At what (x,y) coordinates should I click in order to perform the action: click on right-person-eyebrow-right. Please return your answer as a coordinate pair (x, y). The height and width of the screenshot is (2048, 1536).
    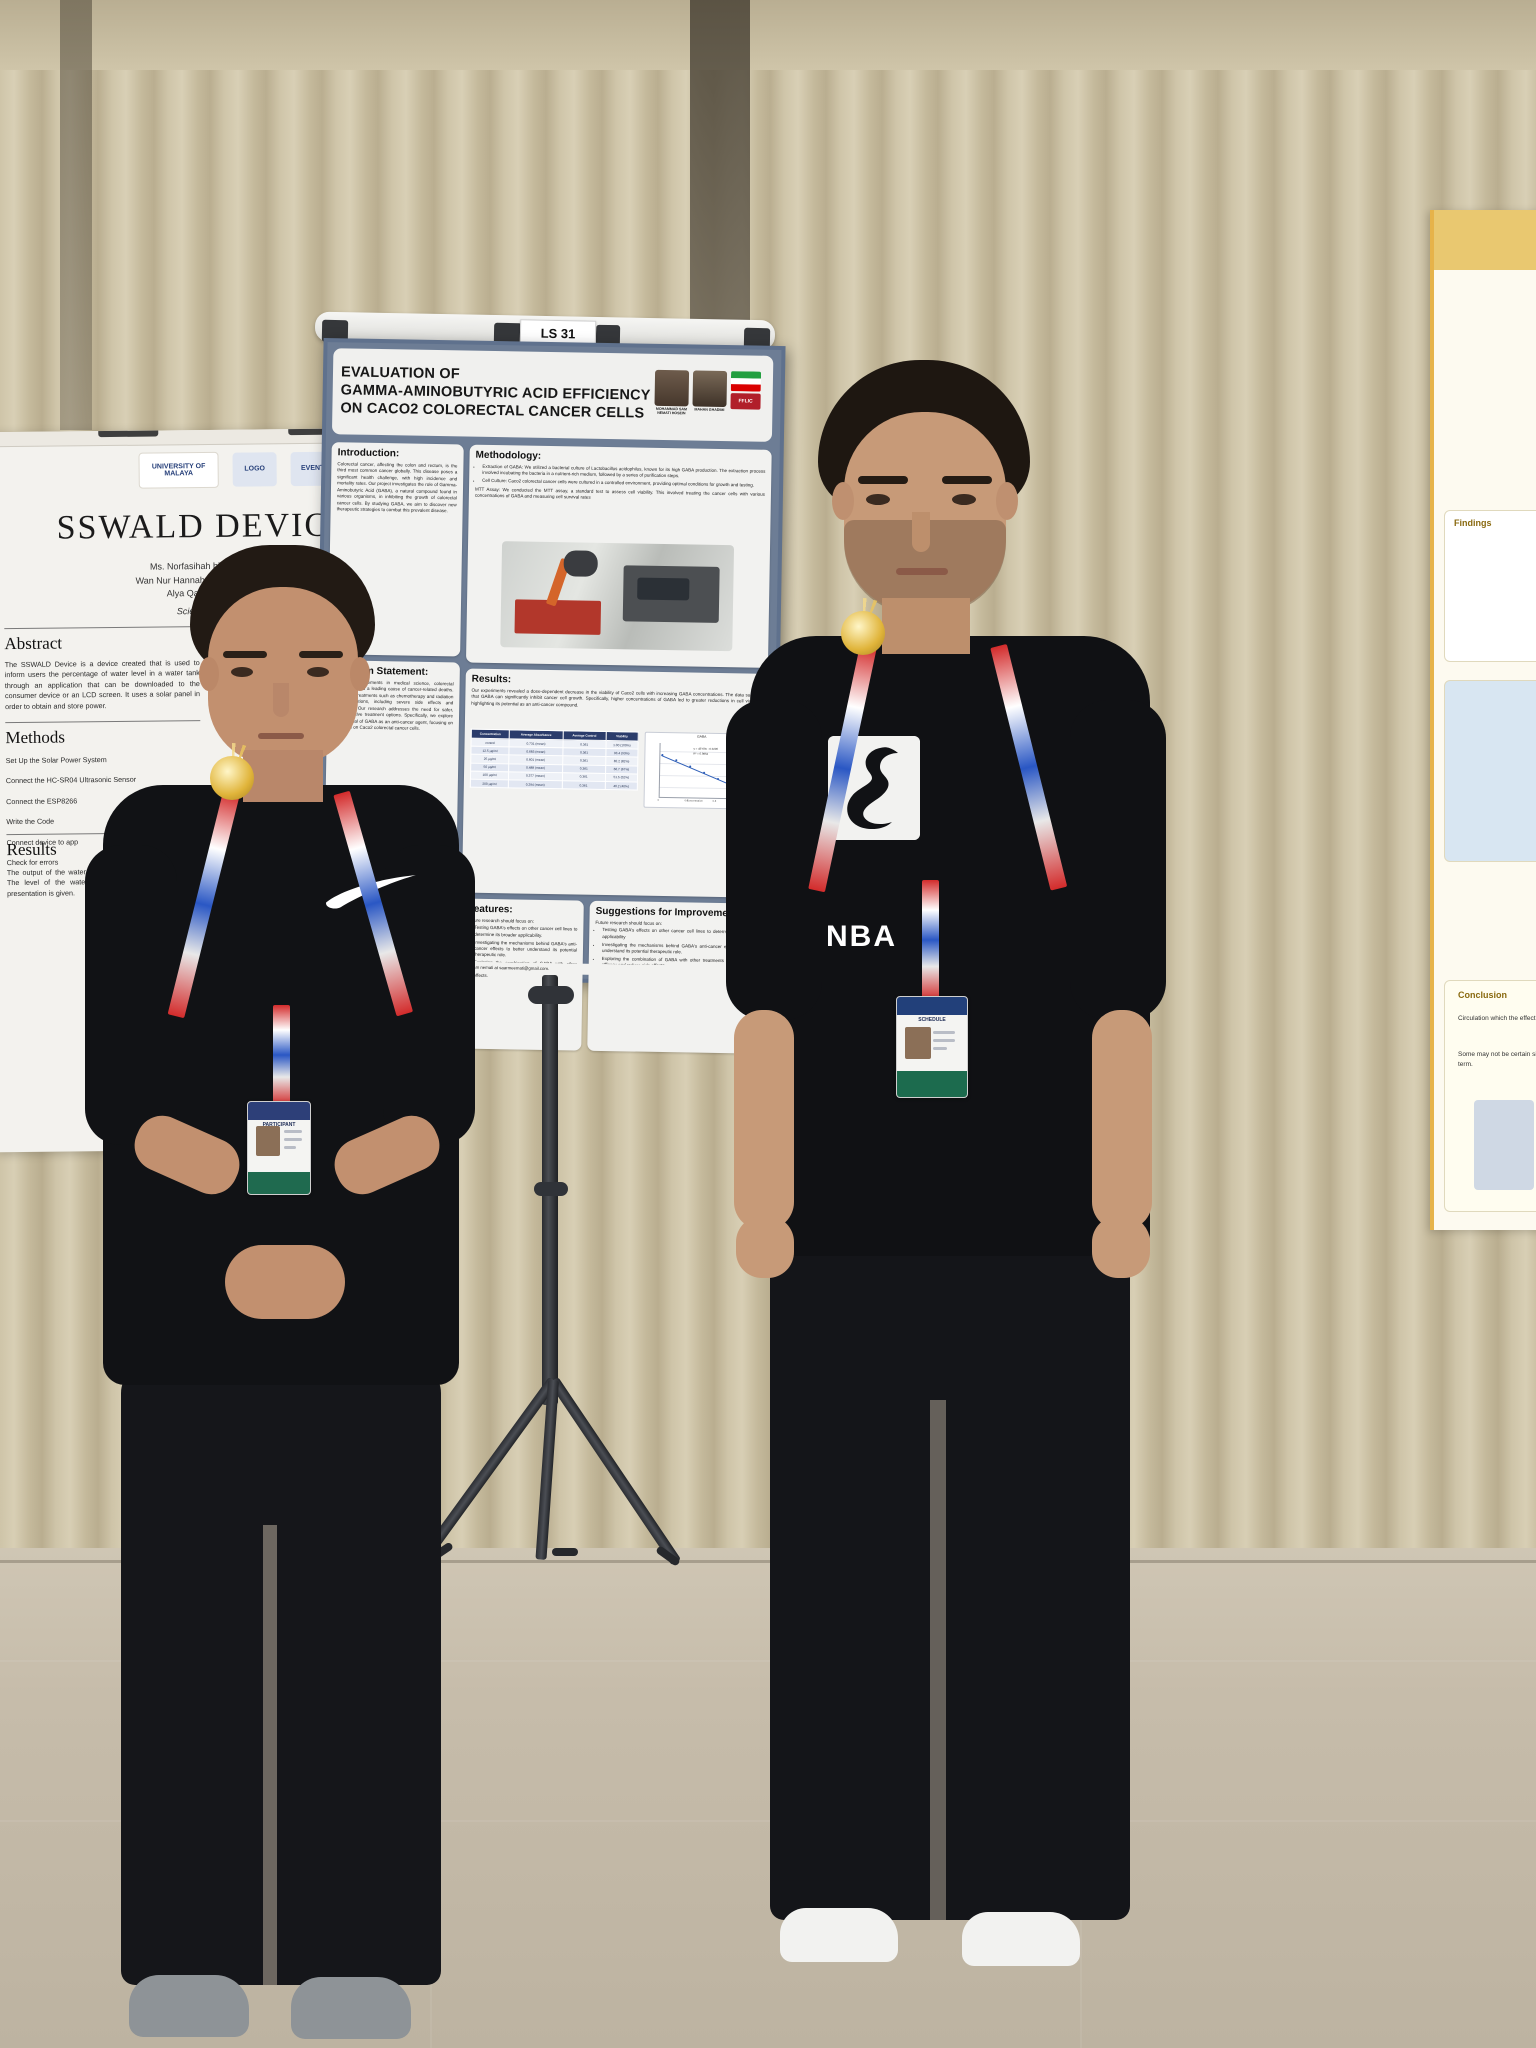
    Looking at the image, I should click on (967, 480).